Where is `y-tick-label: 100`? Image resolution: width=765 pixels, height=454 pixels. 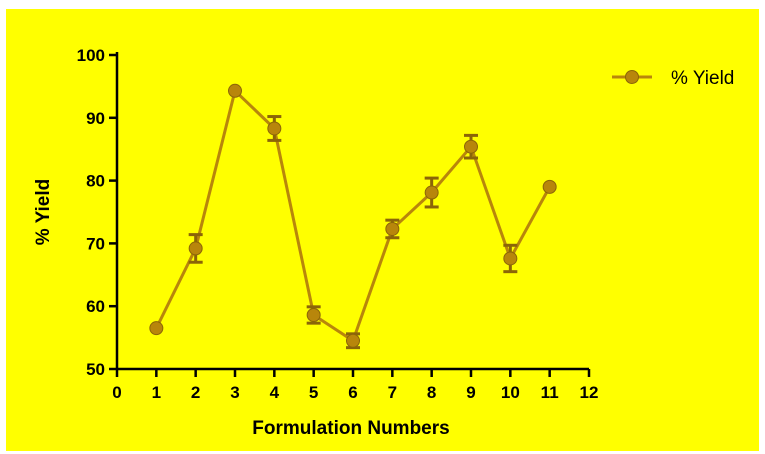
y-tick-label: 100 is located at coordinates (91, 55).